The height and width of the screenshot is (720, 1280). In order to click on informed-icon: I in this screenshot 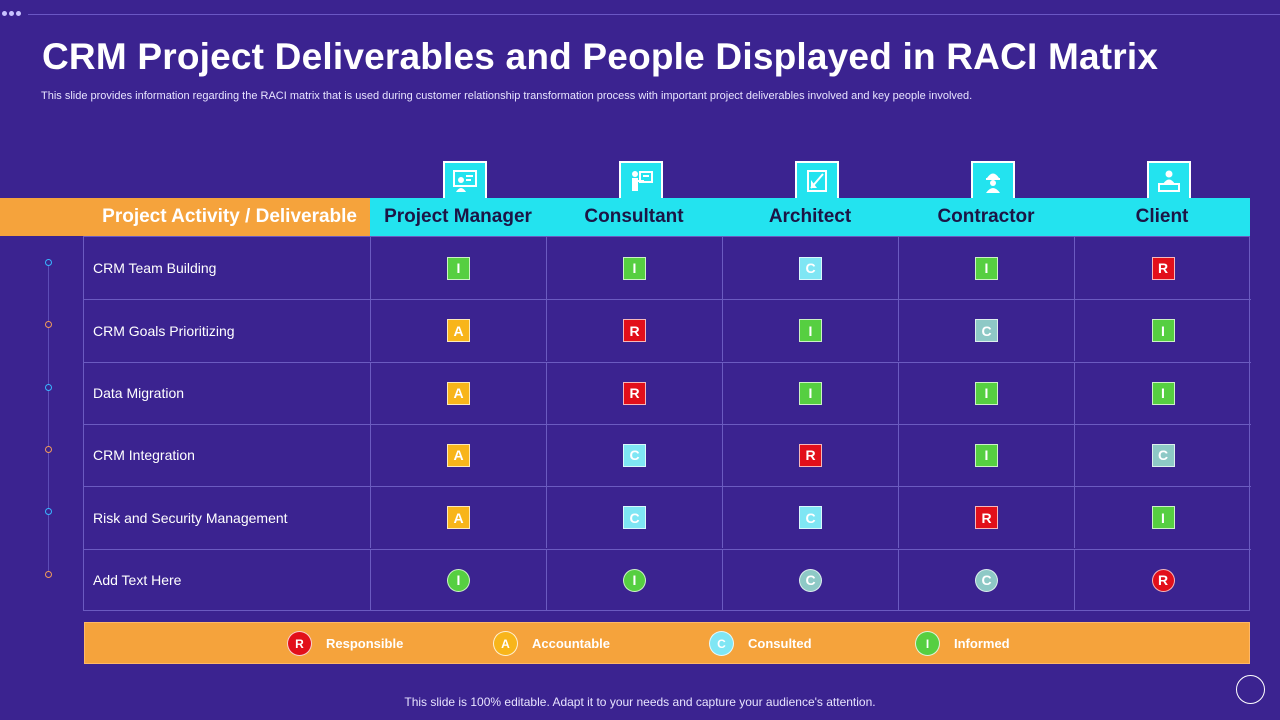, I will do `click(927, 643)`.